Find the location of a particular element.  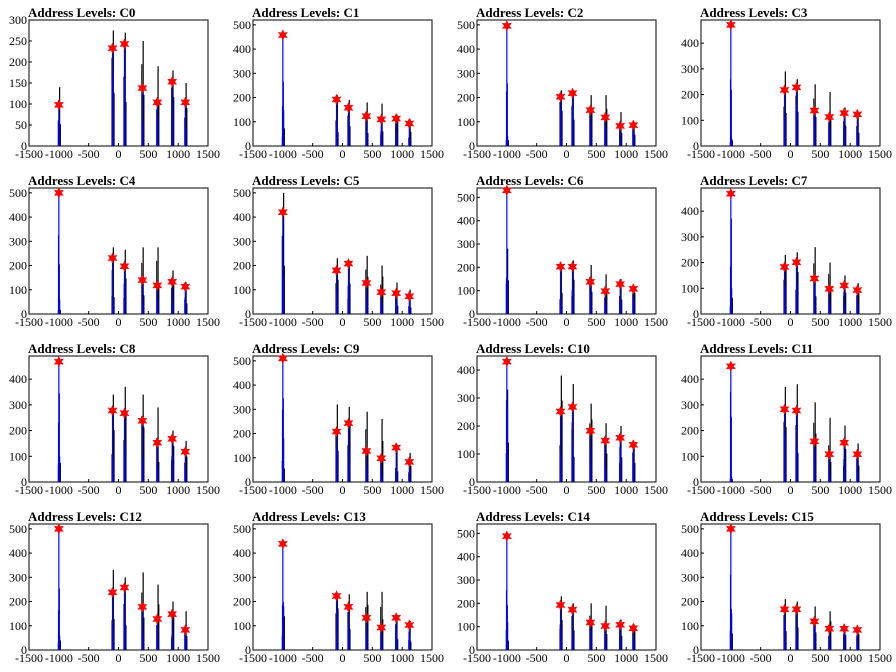

chart-title: Address Levels: C7 is located at coordinates (754, 180).